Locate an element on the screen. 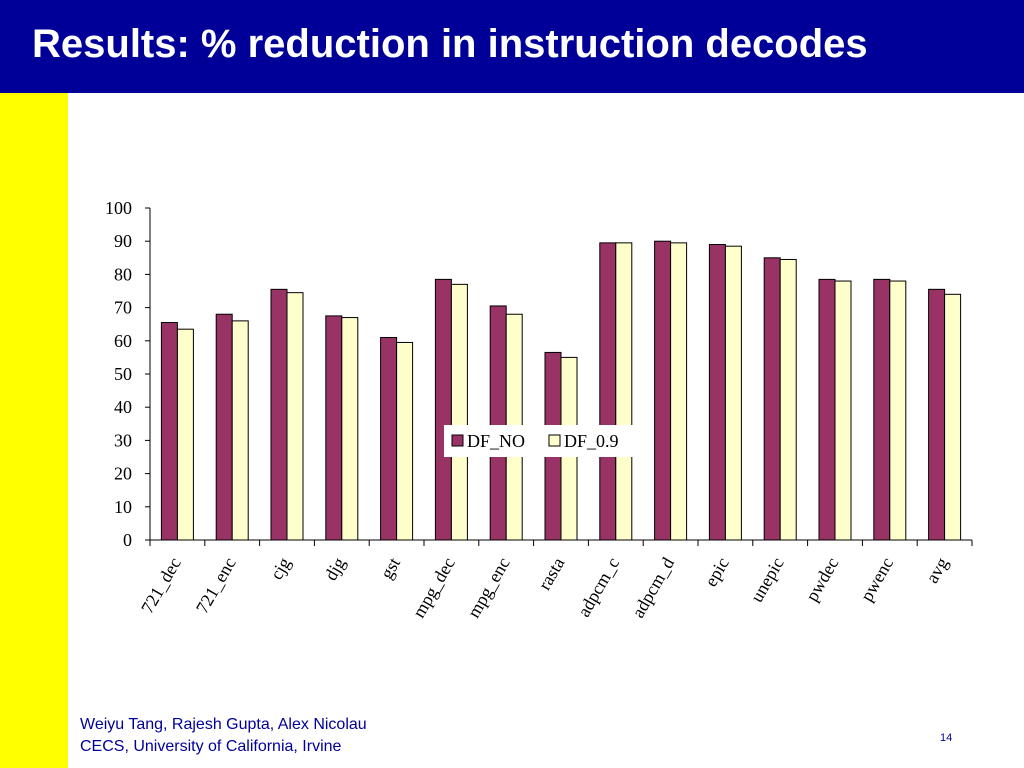 This screenshot has width=1024, height=768. x-tick-label: unepic is located at coordinates (766, 580).